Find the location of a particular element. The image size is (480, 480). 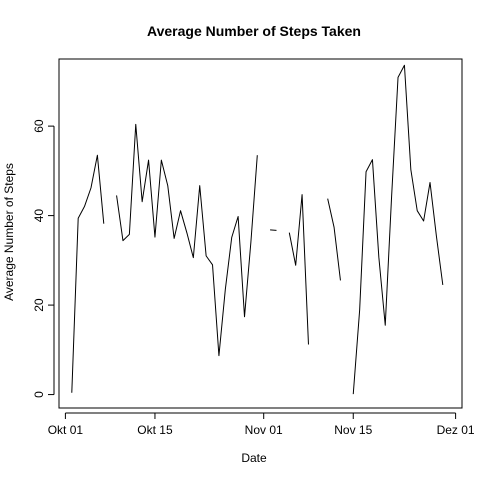

x-tick-label: Dez 01 is located at coordinates (456, 430).